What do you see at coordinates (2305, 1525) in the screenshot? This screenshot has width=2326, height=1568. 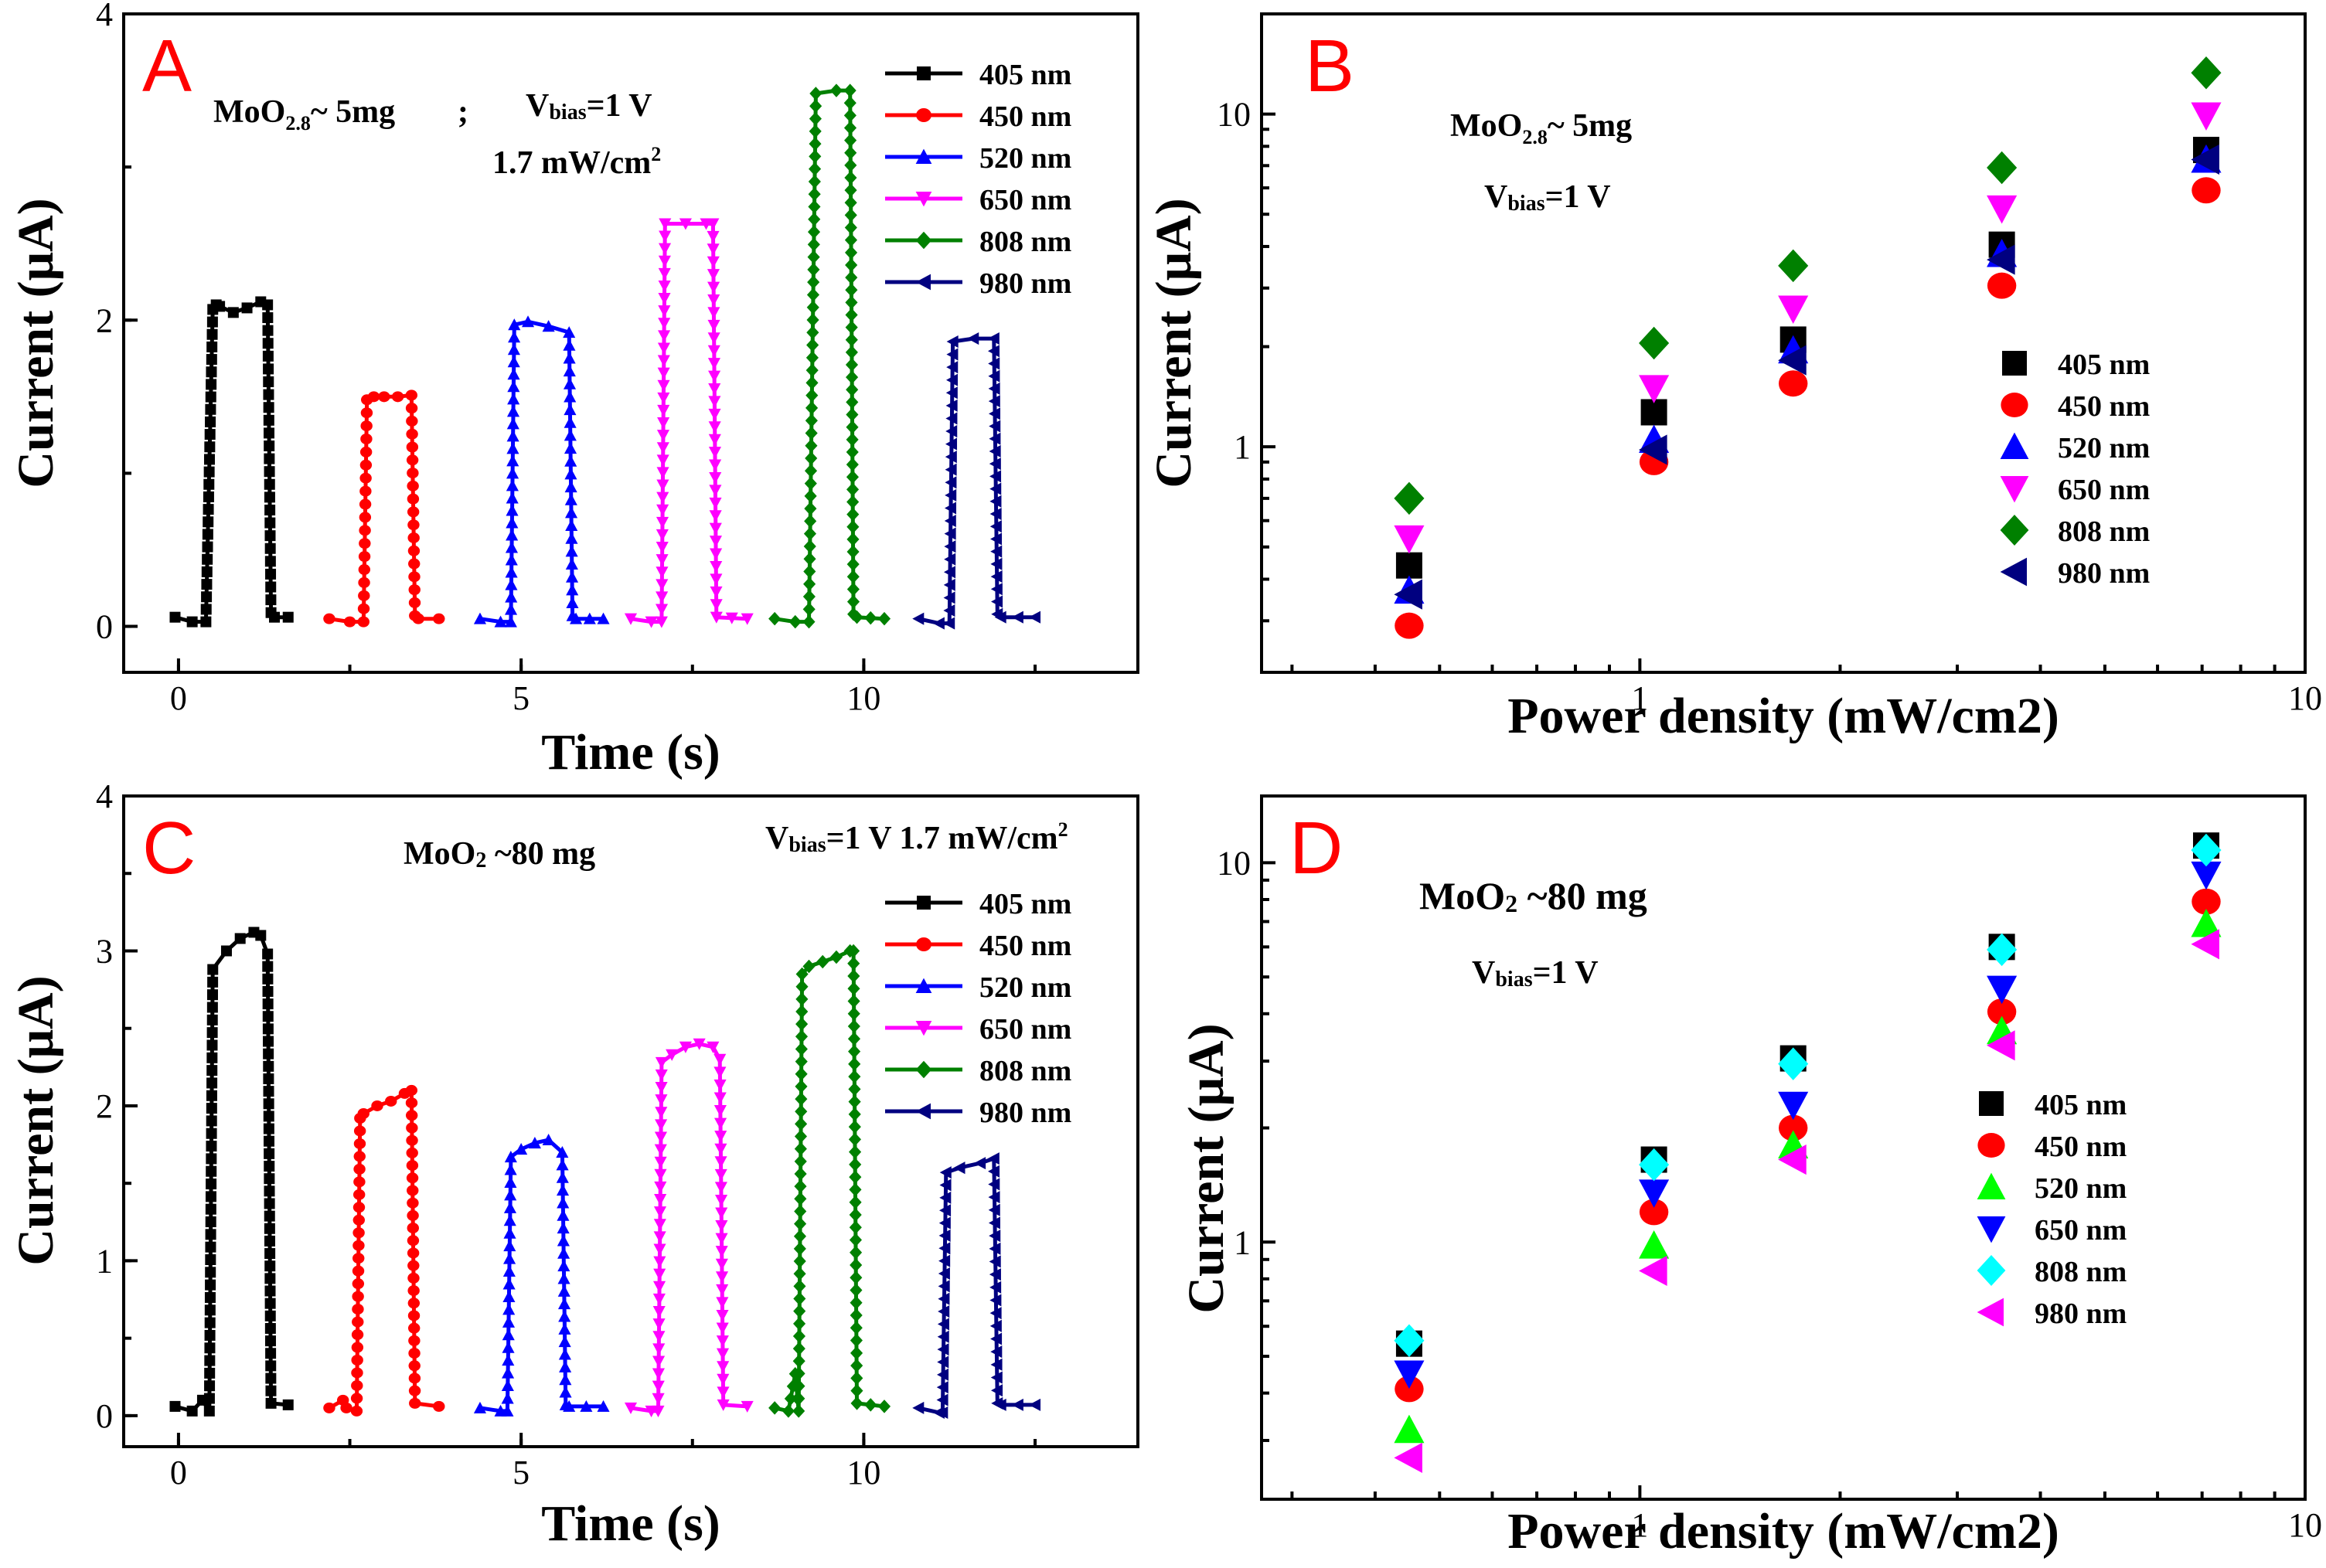 I see `x-tick-label: 10` at bounding box center [2305, 1525].